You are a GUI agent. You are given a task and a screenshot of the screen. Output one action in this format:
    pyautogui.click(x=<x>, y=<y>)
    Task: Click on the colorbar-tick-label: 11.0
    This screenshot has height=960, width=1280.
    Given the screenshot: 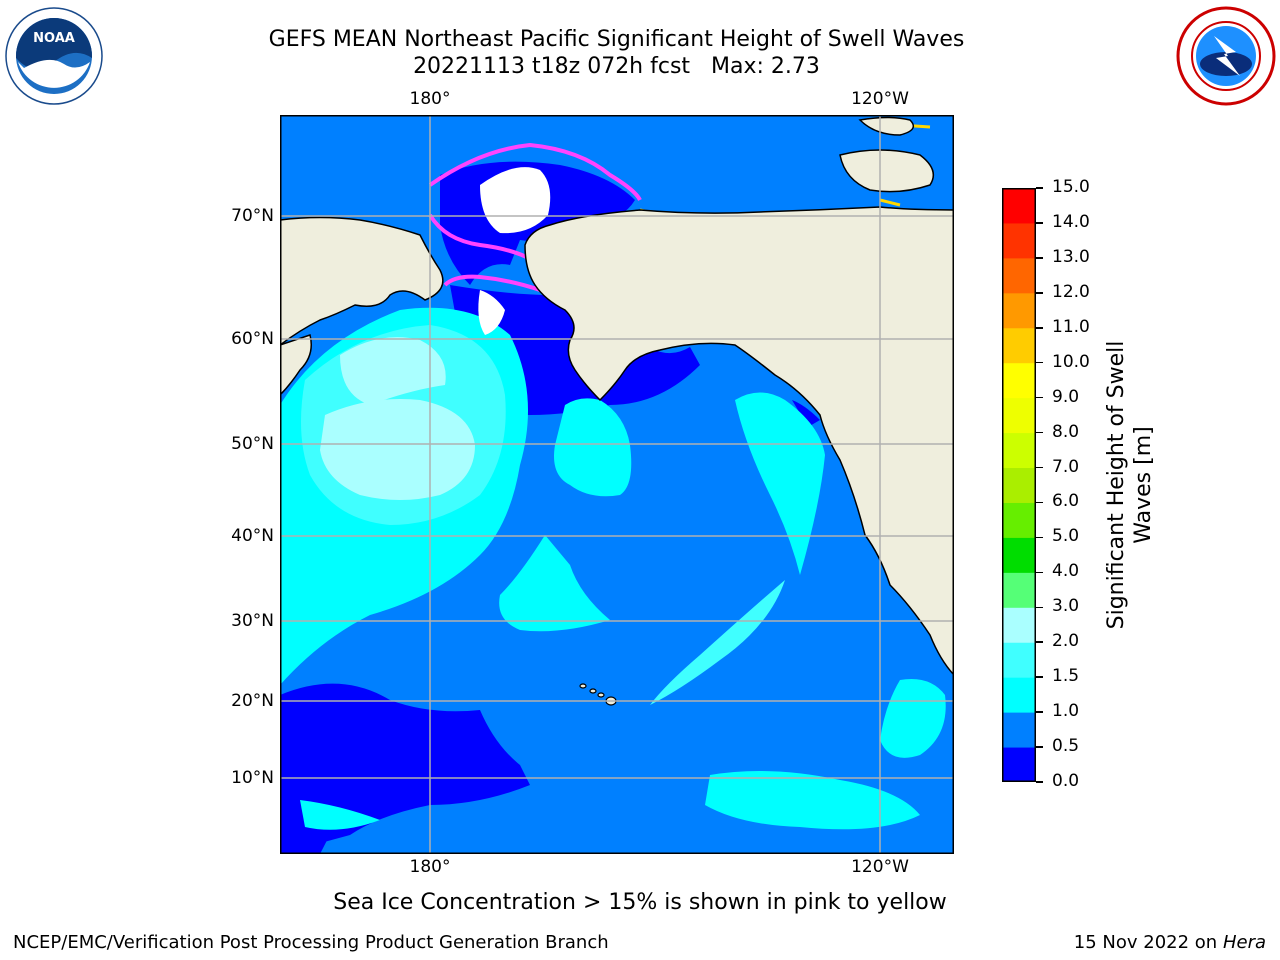 What is the action you would take?
    pyautogui.click(x=1071, y=326)
    